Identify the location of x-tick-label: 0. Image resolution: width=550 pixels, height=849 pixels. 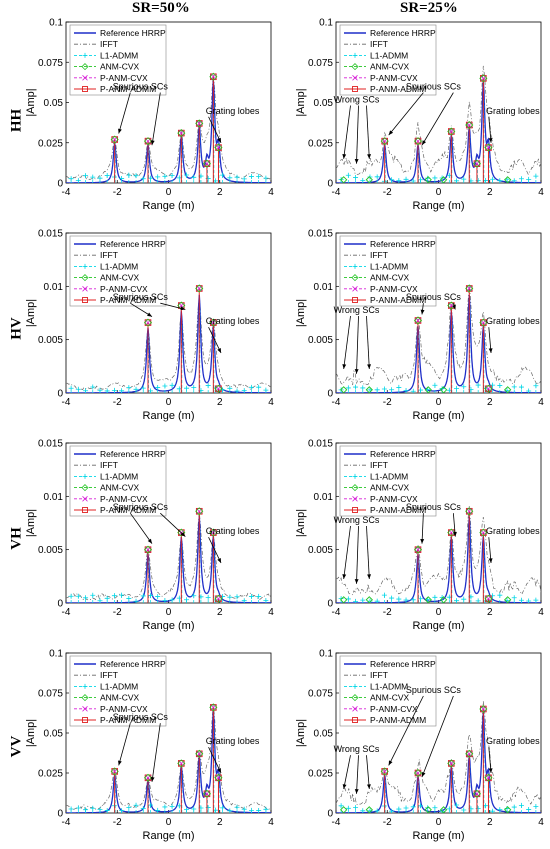
(439, 822).